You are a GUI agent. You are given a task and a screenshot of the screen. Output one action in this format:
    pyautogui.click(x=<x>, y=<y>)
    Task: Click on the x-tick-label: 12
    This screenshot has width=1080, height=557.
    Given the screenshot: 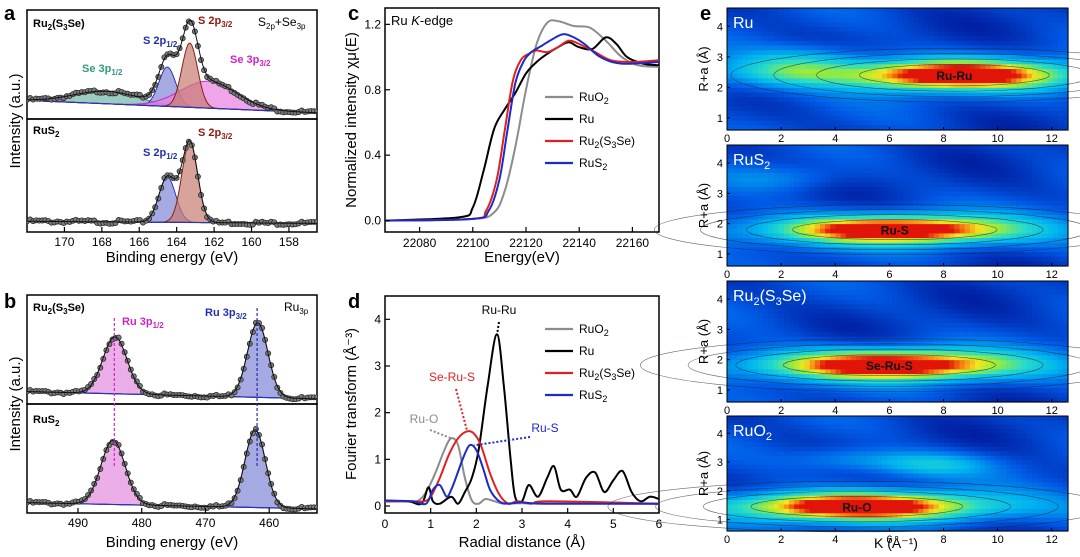 What is the action you would take?
    pyautogui.click(x=1052, y=139)
    